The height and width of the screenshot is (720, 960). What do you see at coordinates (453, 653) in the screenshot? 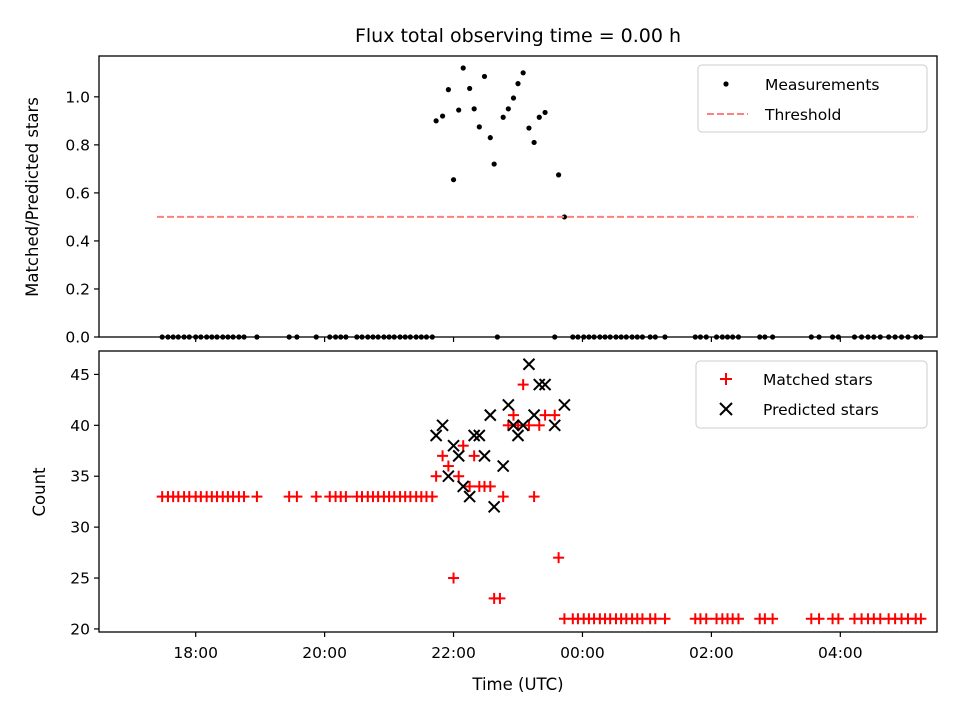
I see `x-tick-label: 22:00` at bounding box center [453, 653].